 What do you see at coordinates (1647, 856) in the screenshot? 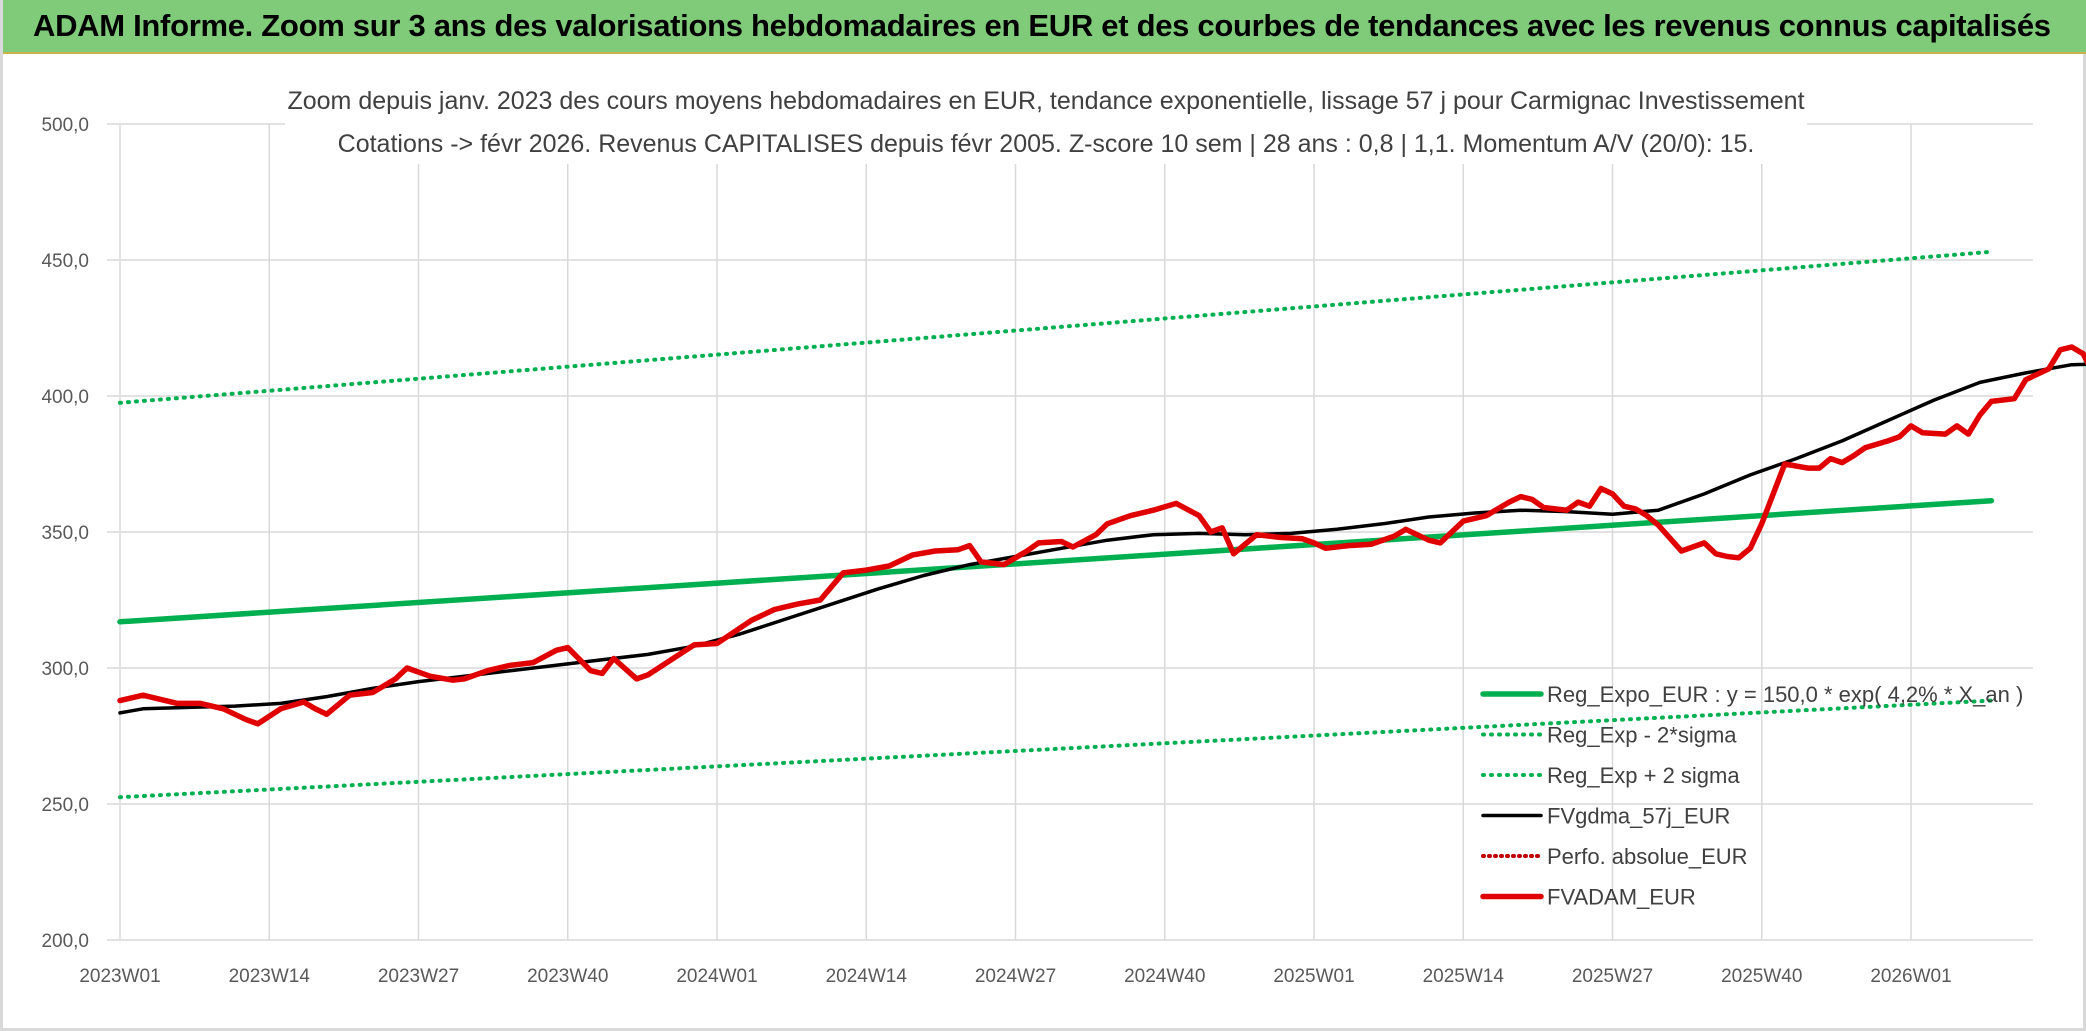
I see `legend-label: Perfo. absolue_EUR` at bounding box center [1647, 856].